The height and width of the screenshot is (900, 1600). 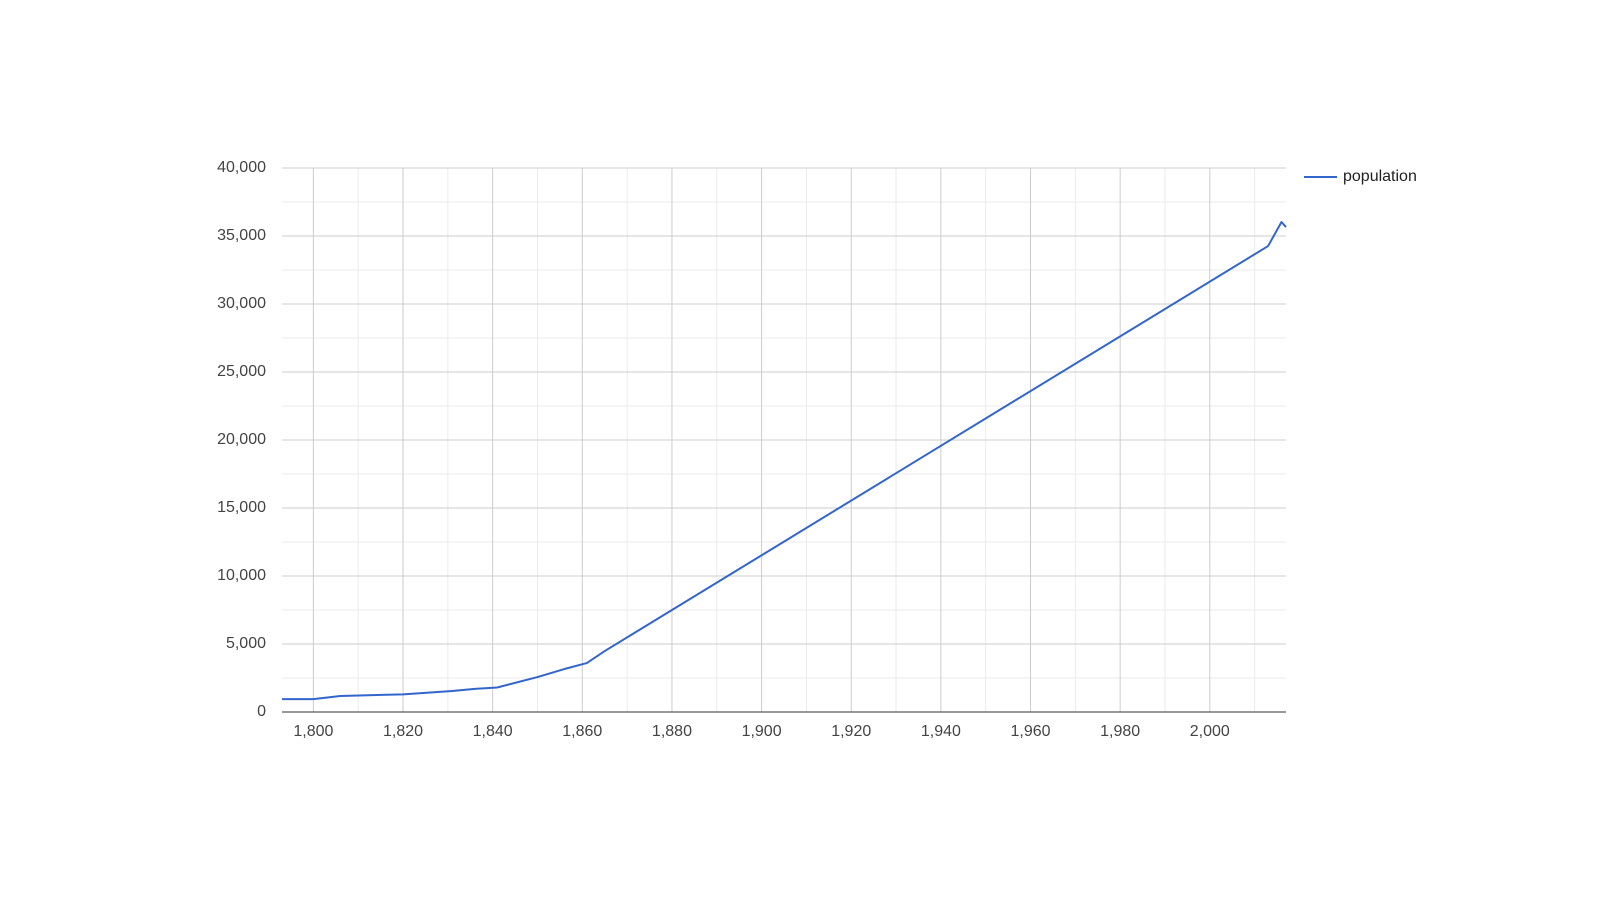 I want to click on x-tick-label: 1,900, so click(x=762, y=731).